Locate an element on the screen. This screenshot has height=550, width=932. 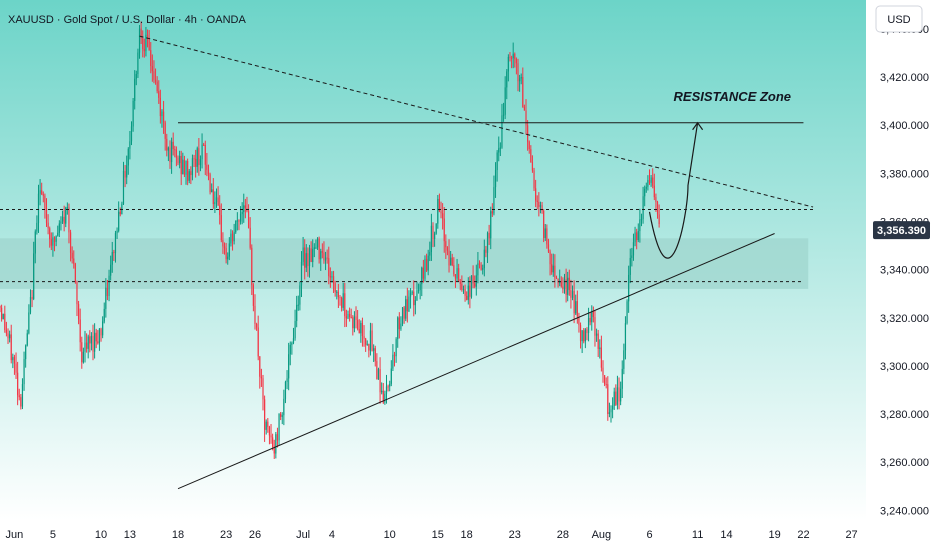
y-tick-label: 3,380.000 is located at coordinates (904, 174).